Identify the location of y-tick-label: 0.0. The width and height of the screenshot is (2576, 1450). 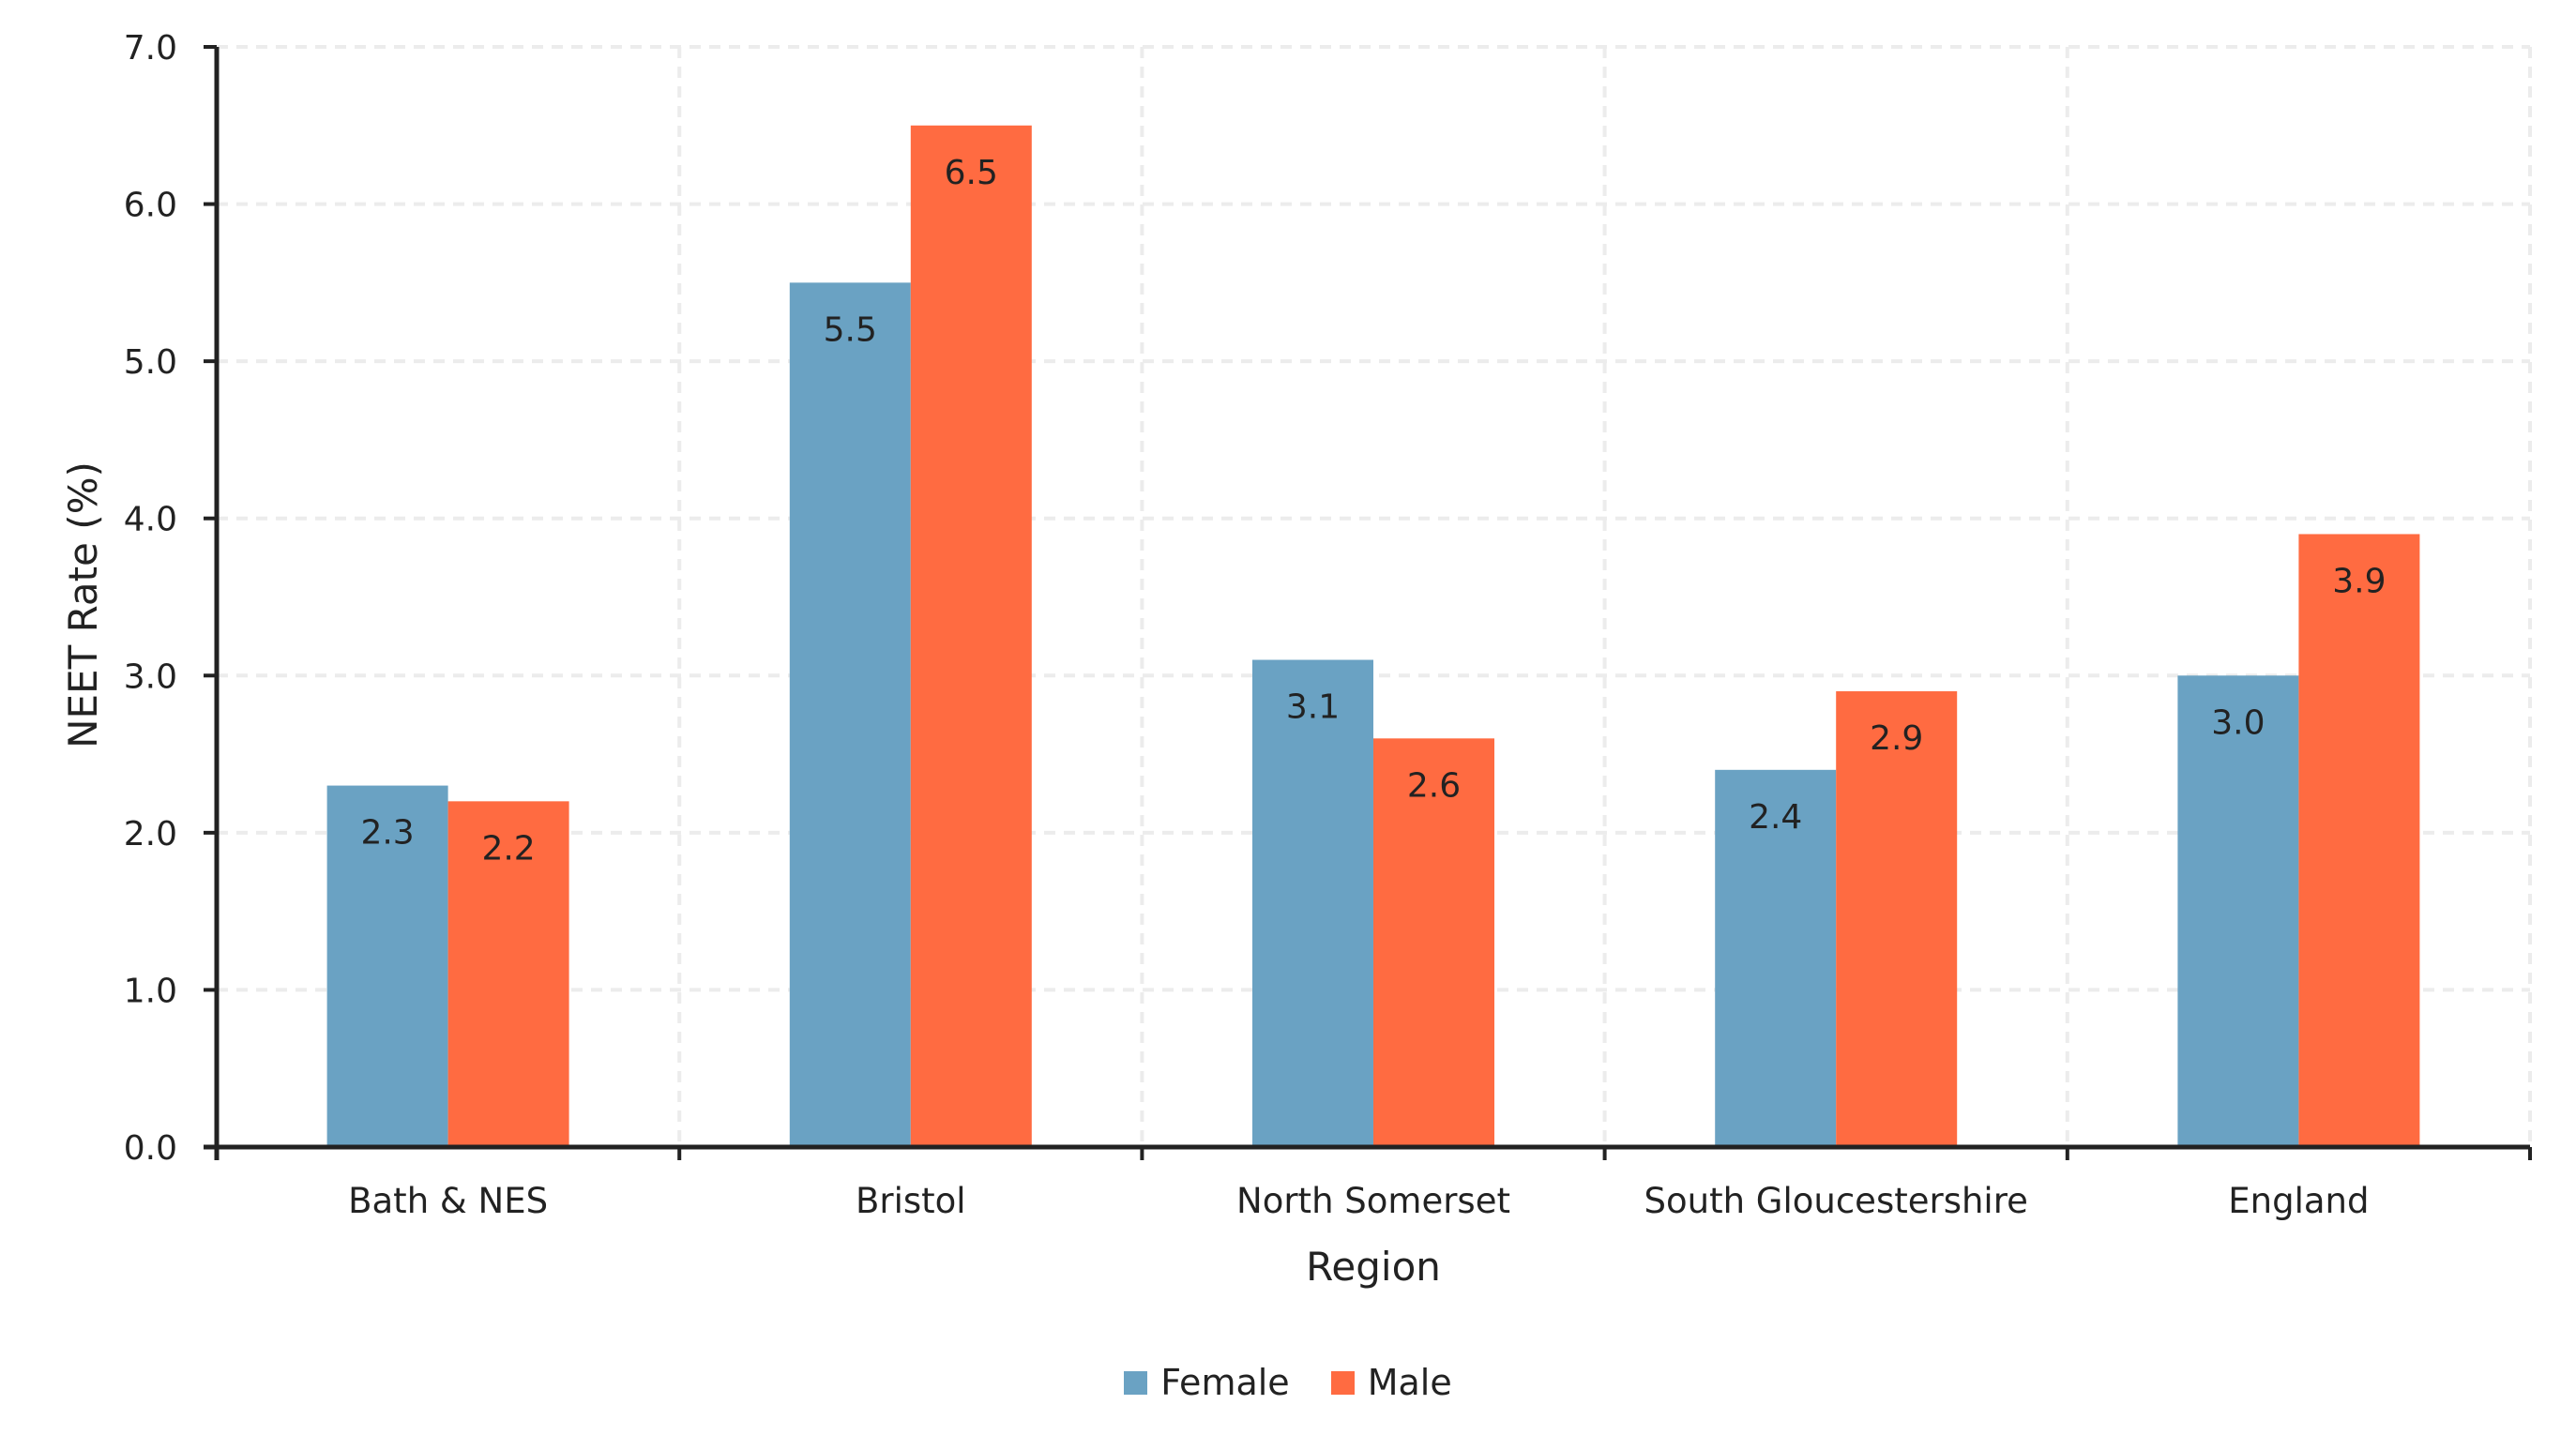
(150, 1148).